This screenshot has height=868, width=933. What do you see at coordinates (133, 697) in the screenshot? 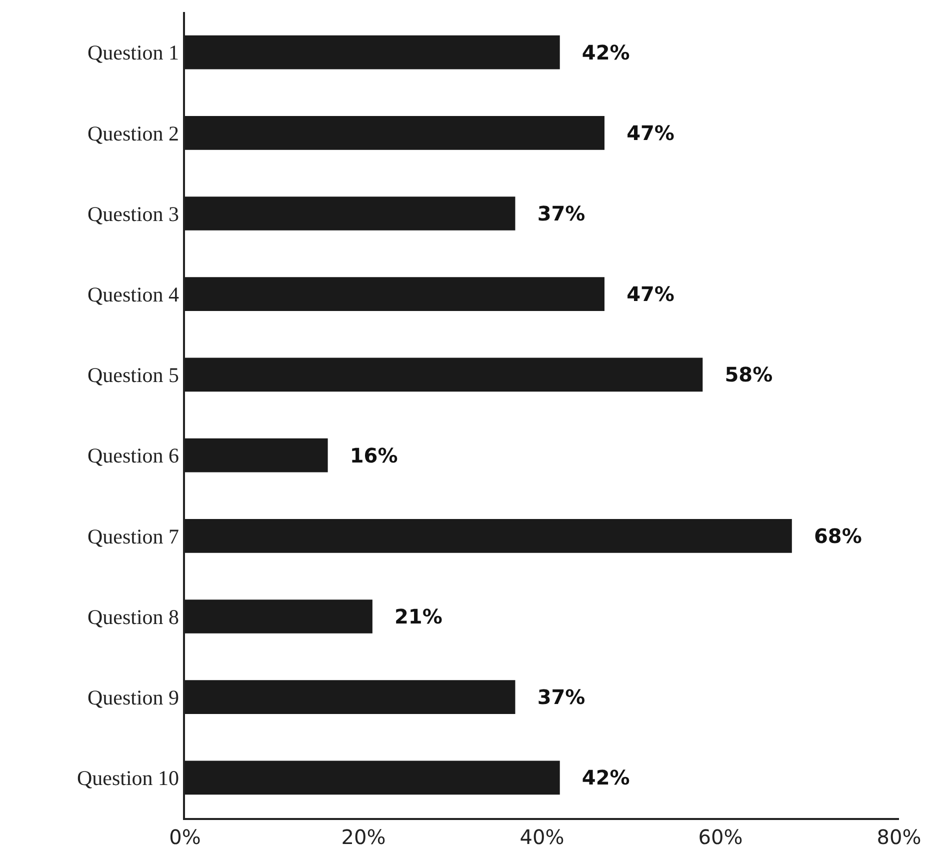
I see `y-tick-label: Question 9` at bounding box center [133, 697].